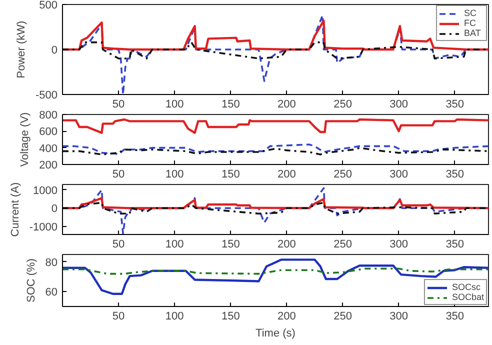  What do you see at coordinates (48, 116) in the screenshot?
I see `y-tick-label: 800` at bounding box center [48, 116].